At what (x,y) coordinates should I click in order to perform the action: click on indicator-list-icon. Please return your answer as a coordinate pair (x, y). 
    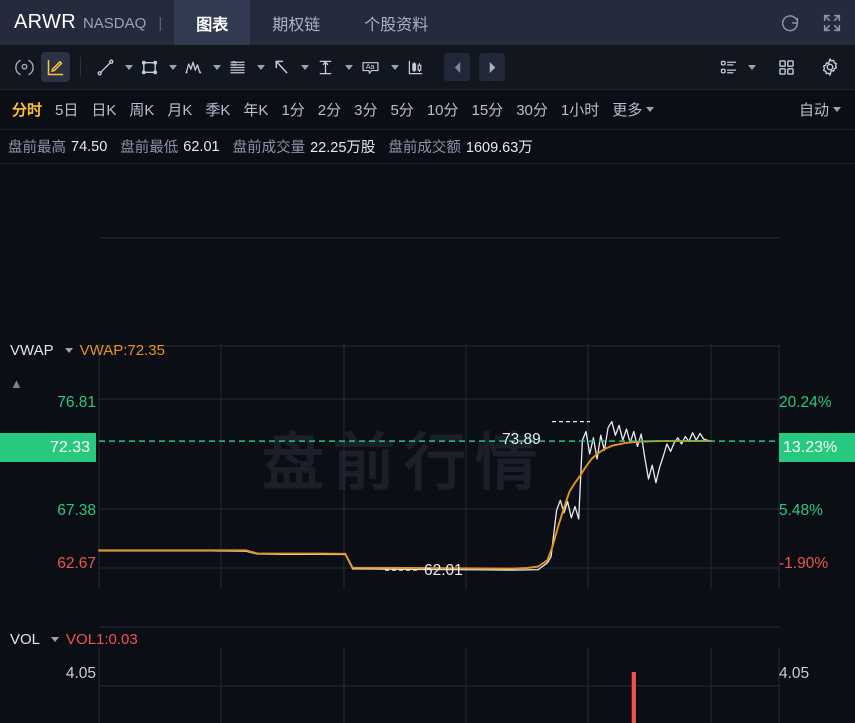
    Looking at the image, I should click on (728, 67).